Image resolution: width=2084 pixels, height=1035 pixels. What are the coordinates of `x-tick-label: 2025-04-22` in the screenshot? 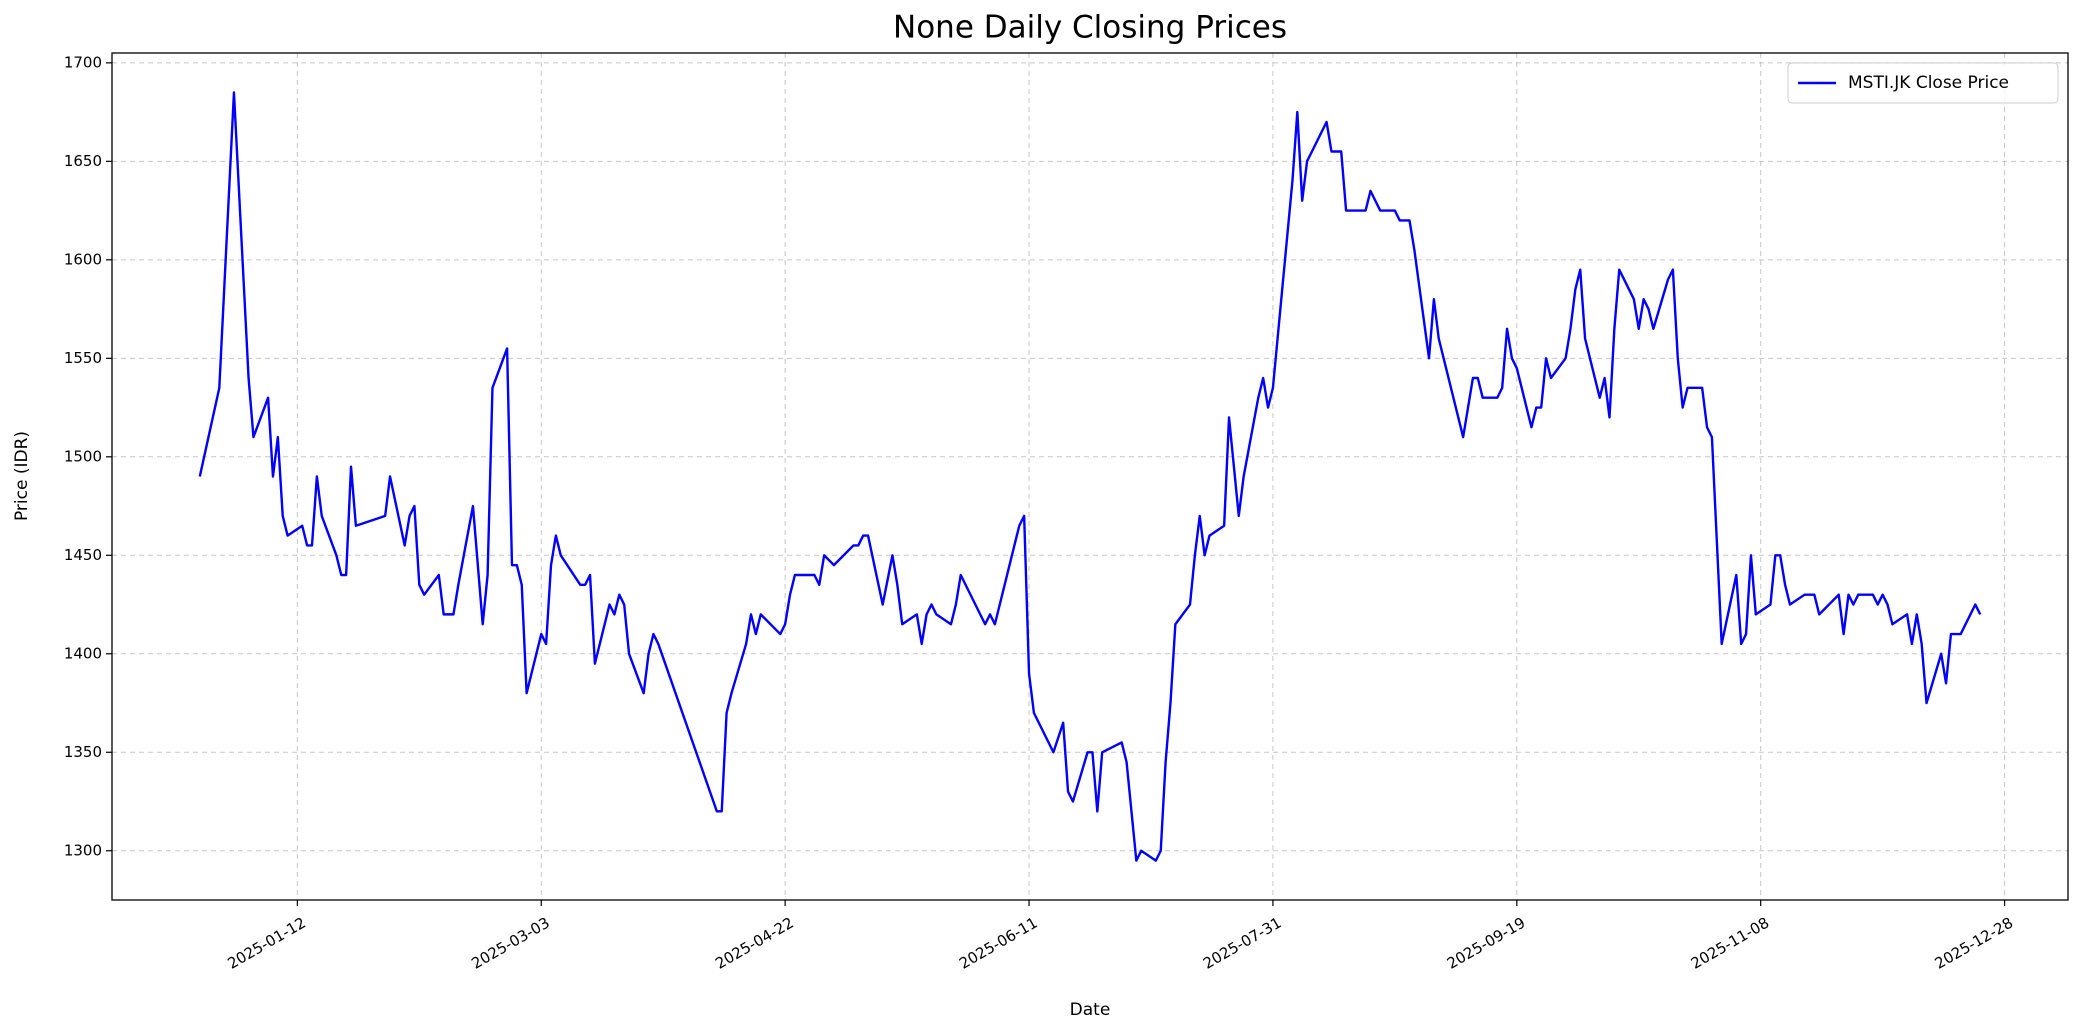 It's located at (754, 943).